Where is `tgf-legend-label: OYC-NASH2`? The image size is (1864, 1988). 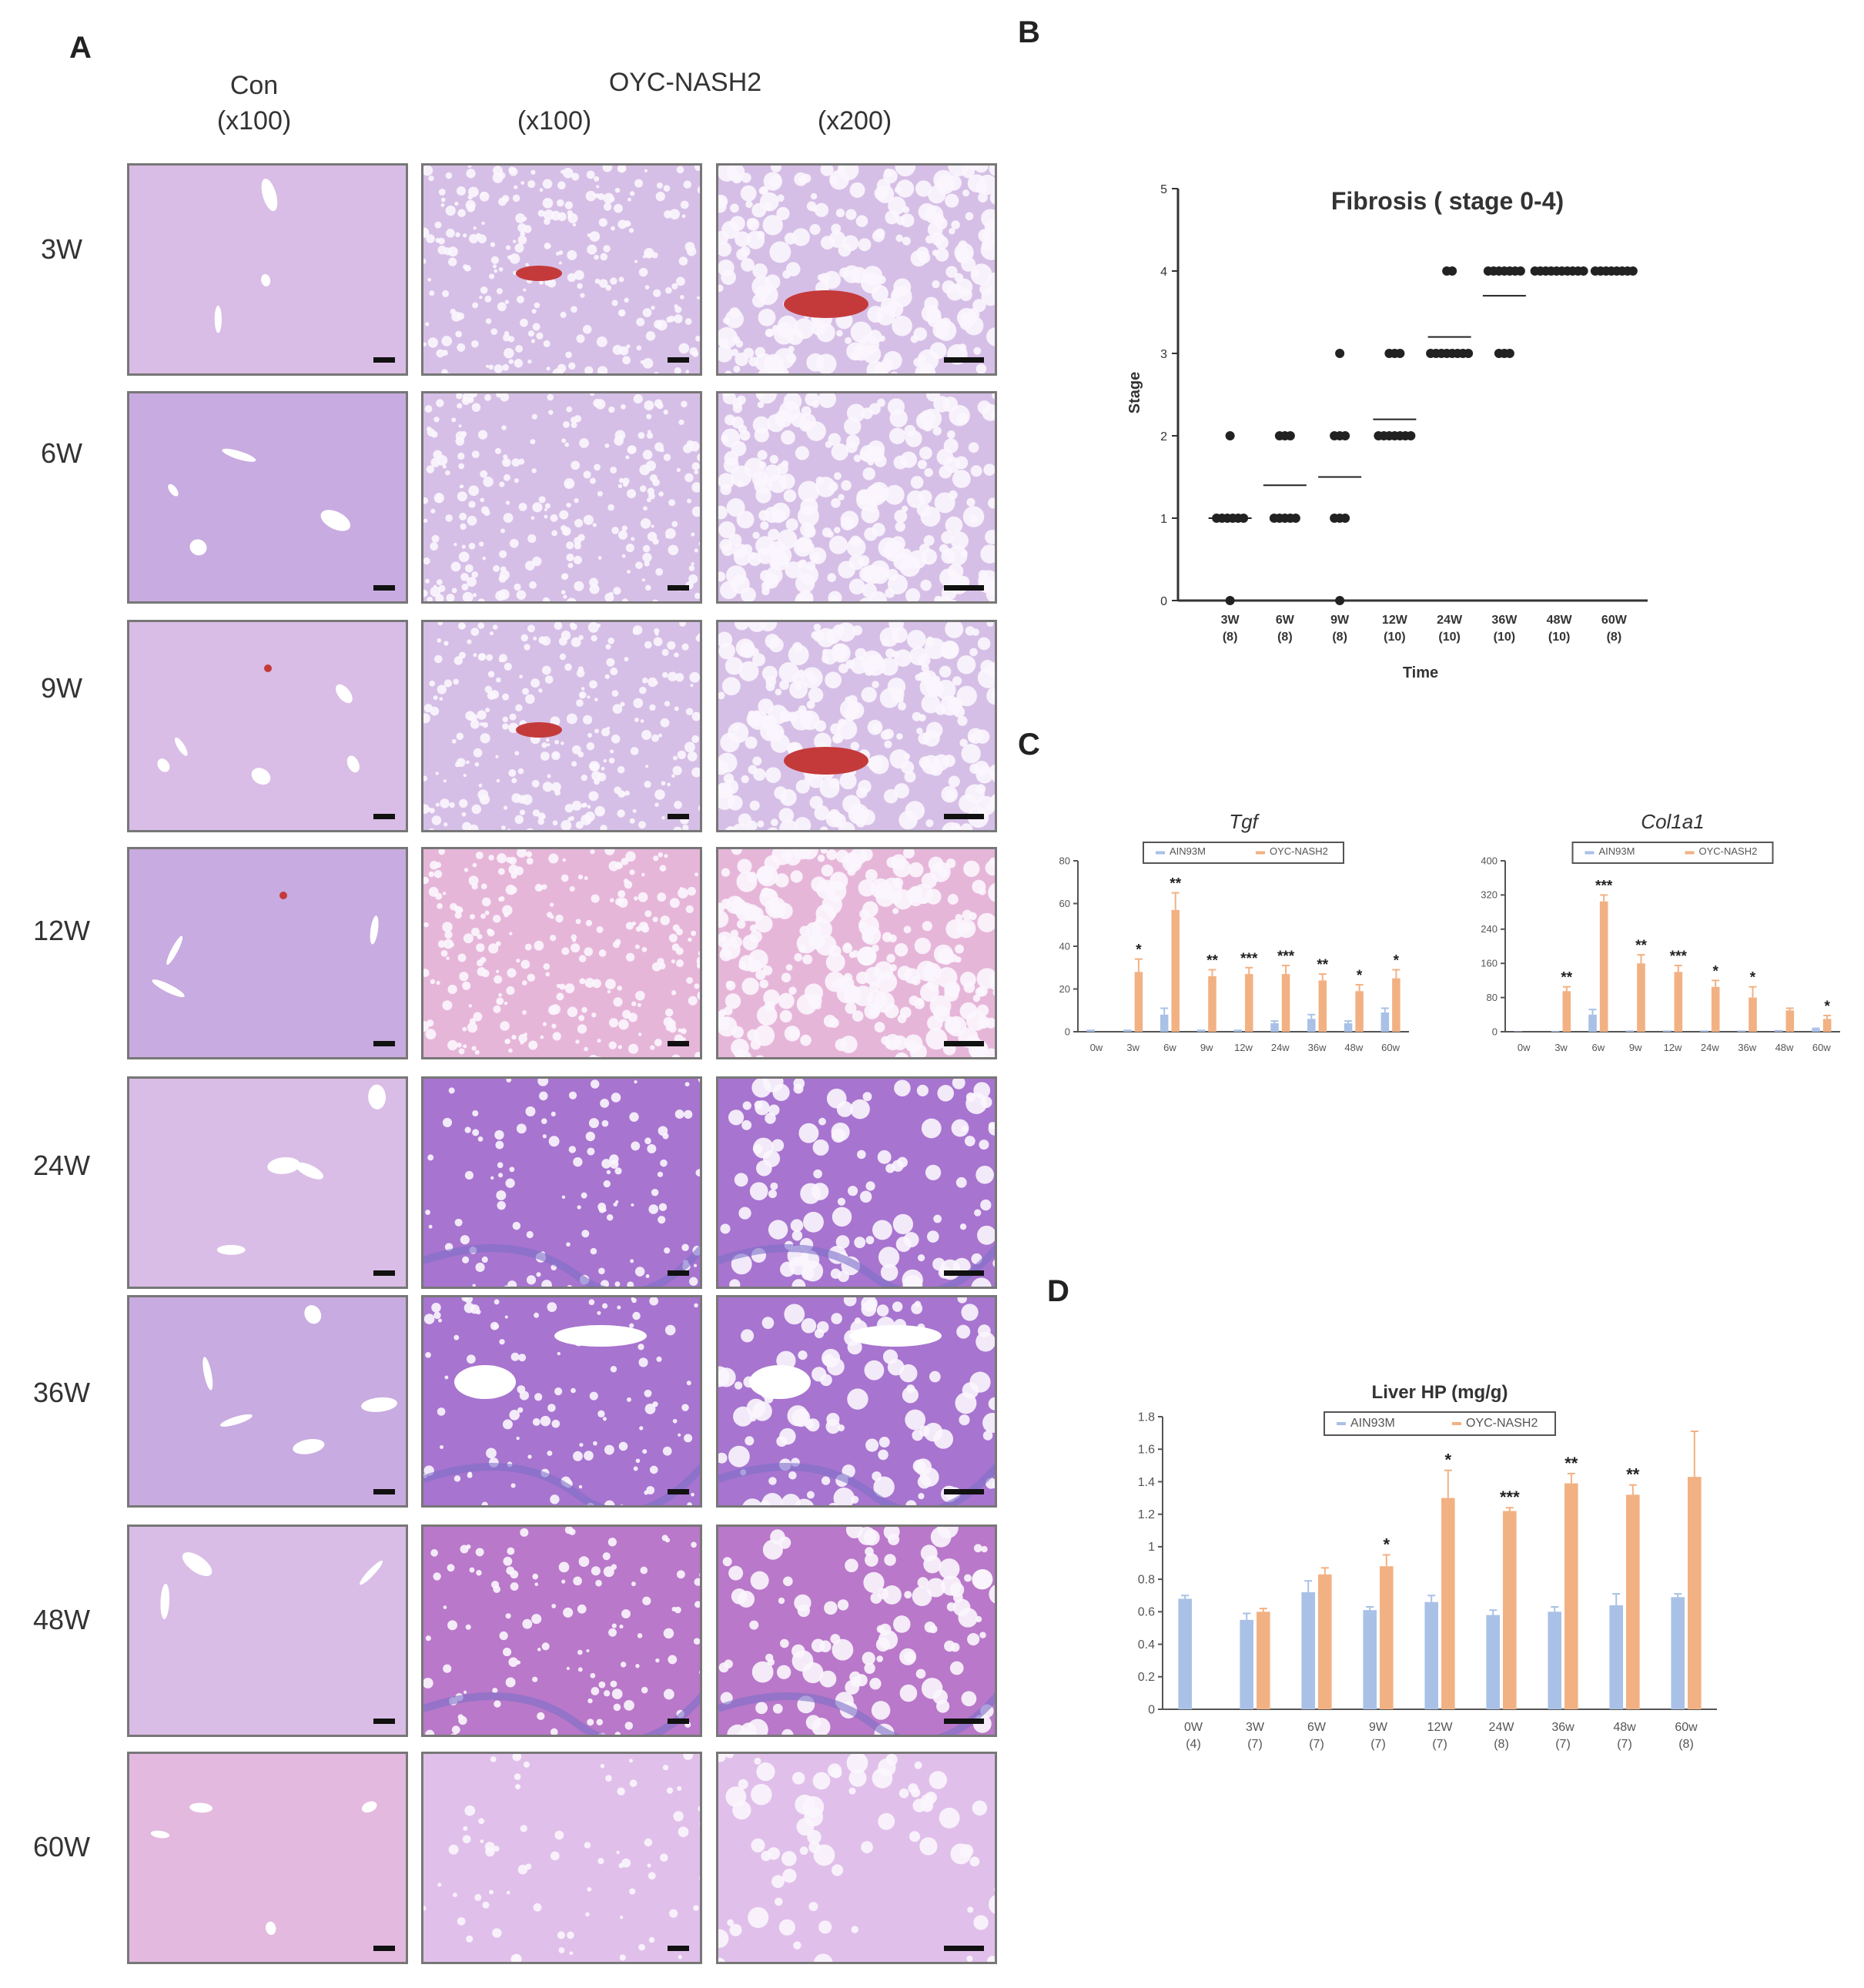 tgf-legend-label: OYC-NASH2 is located at coordinates (1299, 851).